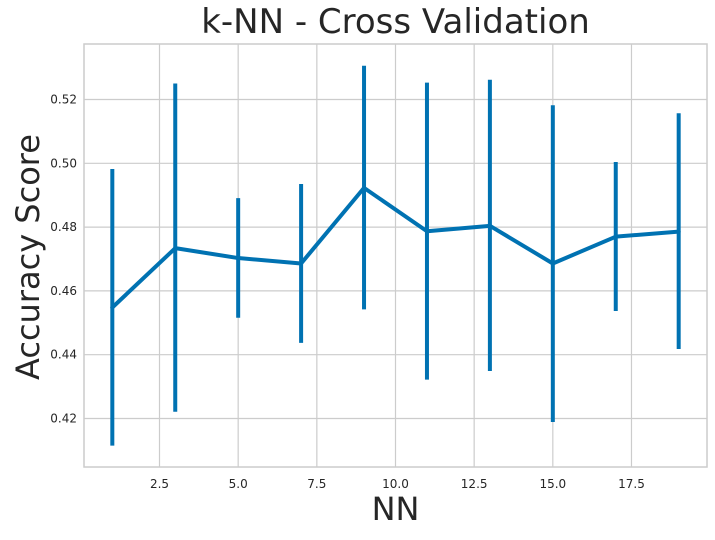  I want to click on y-tick-label: 0.42, so click(63, 419).